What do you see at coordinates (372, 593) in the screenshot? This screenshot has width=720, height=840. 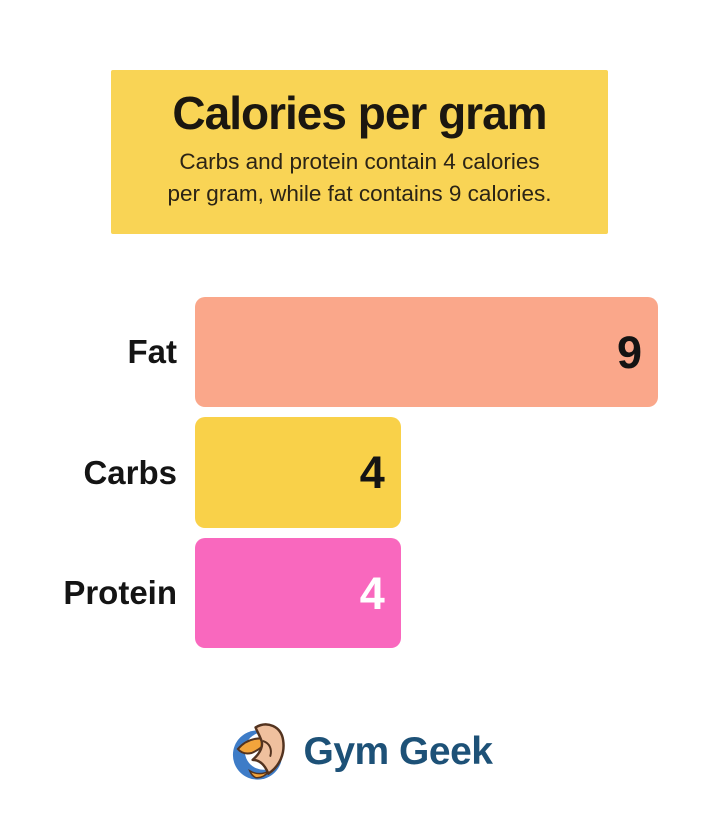 I see `value-label-protein: 4` at bounding box center [372, 593].